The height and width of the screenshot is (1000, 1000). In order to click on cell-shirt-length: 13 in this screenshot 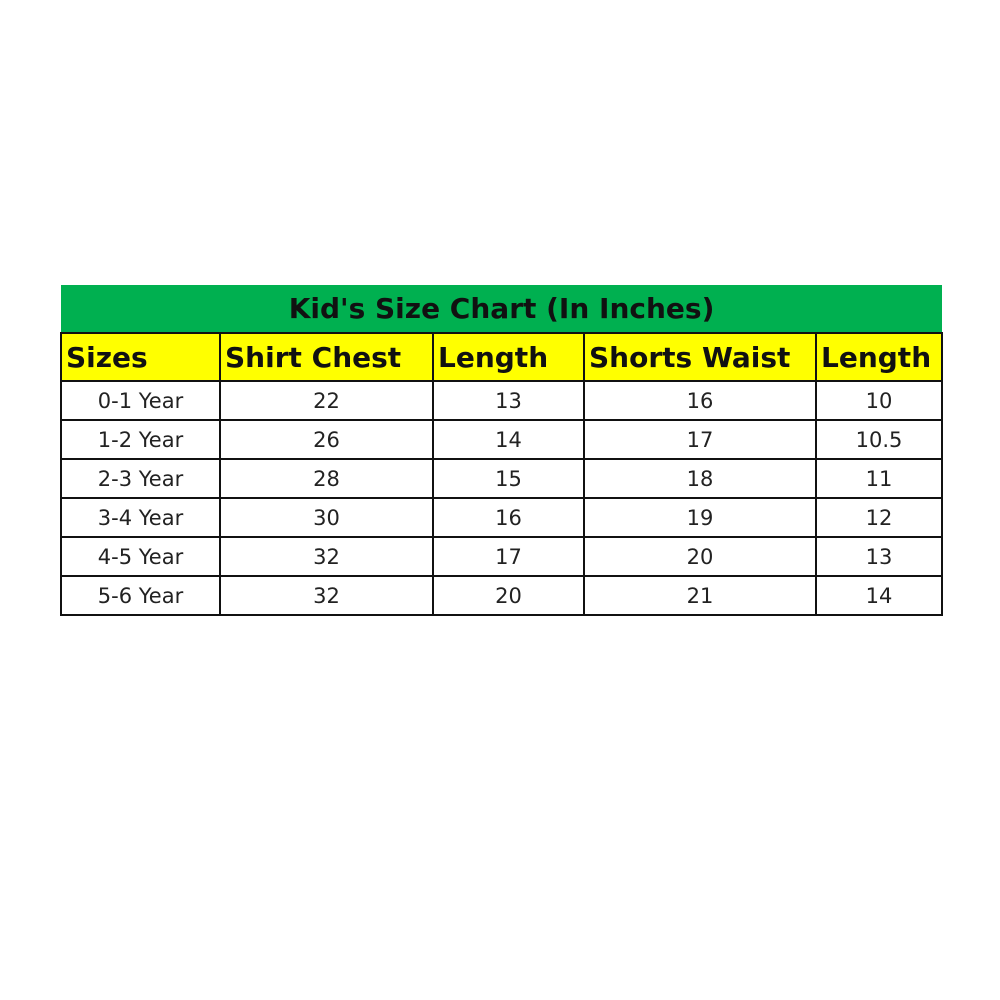, I will do `click(508, 400)`.